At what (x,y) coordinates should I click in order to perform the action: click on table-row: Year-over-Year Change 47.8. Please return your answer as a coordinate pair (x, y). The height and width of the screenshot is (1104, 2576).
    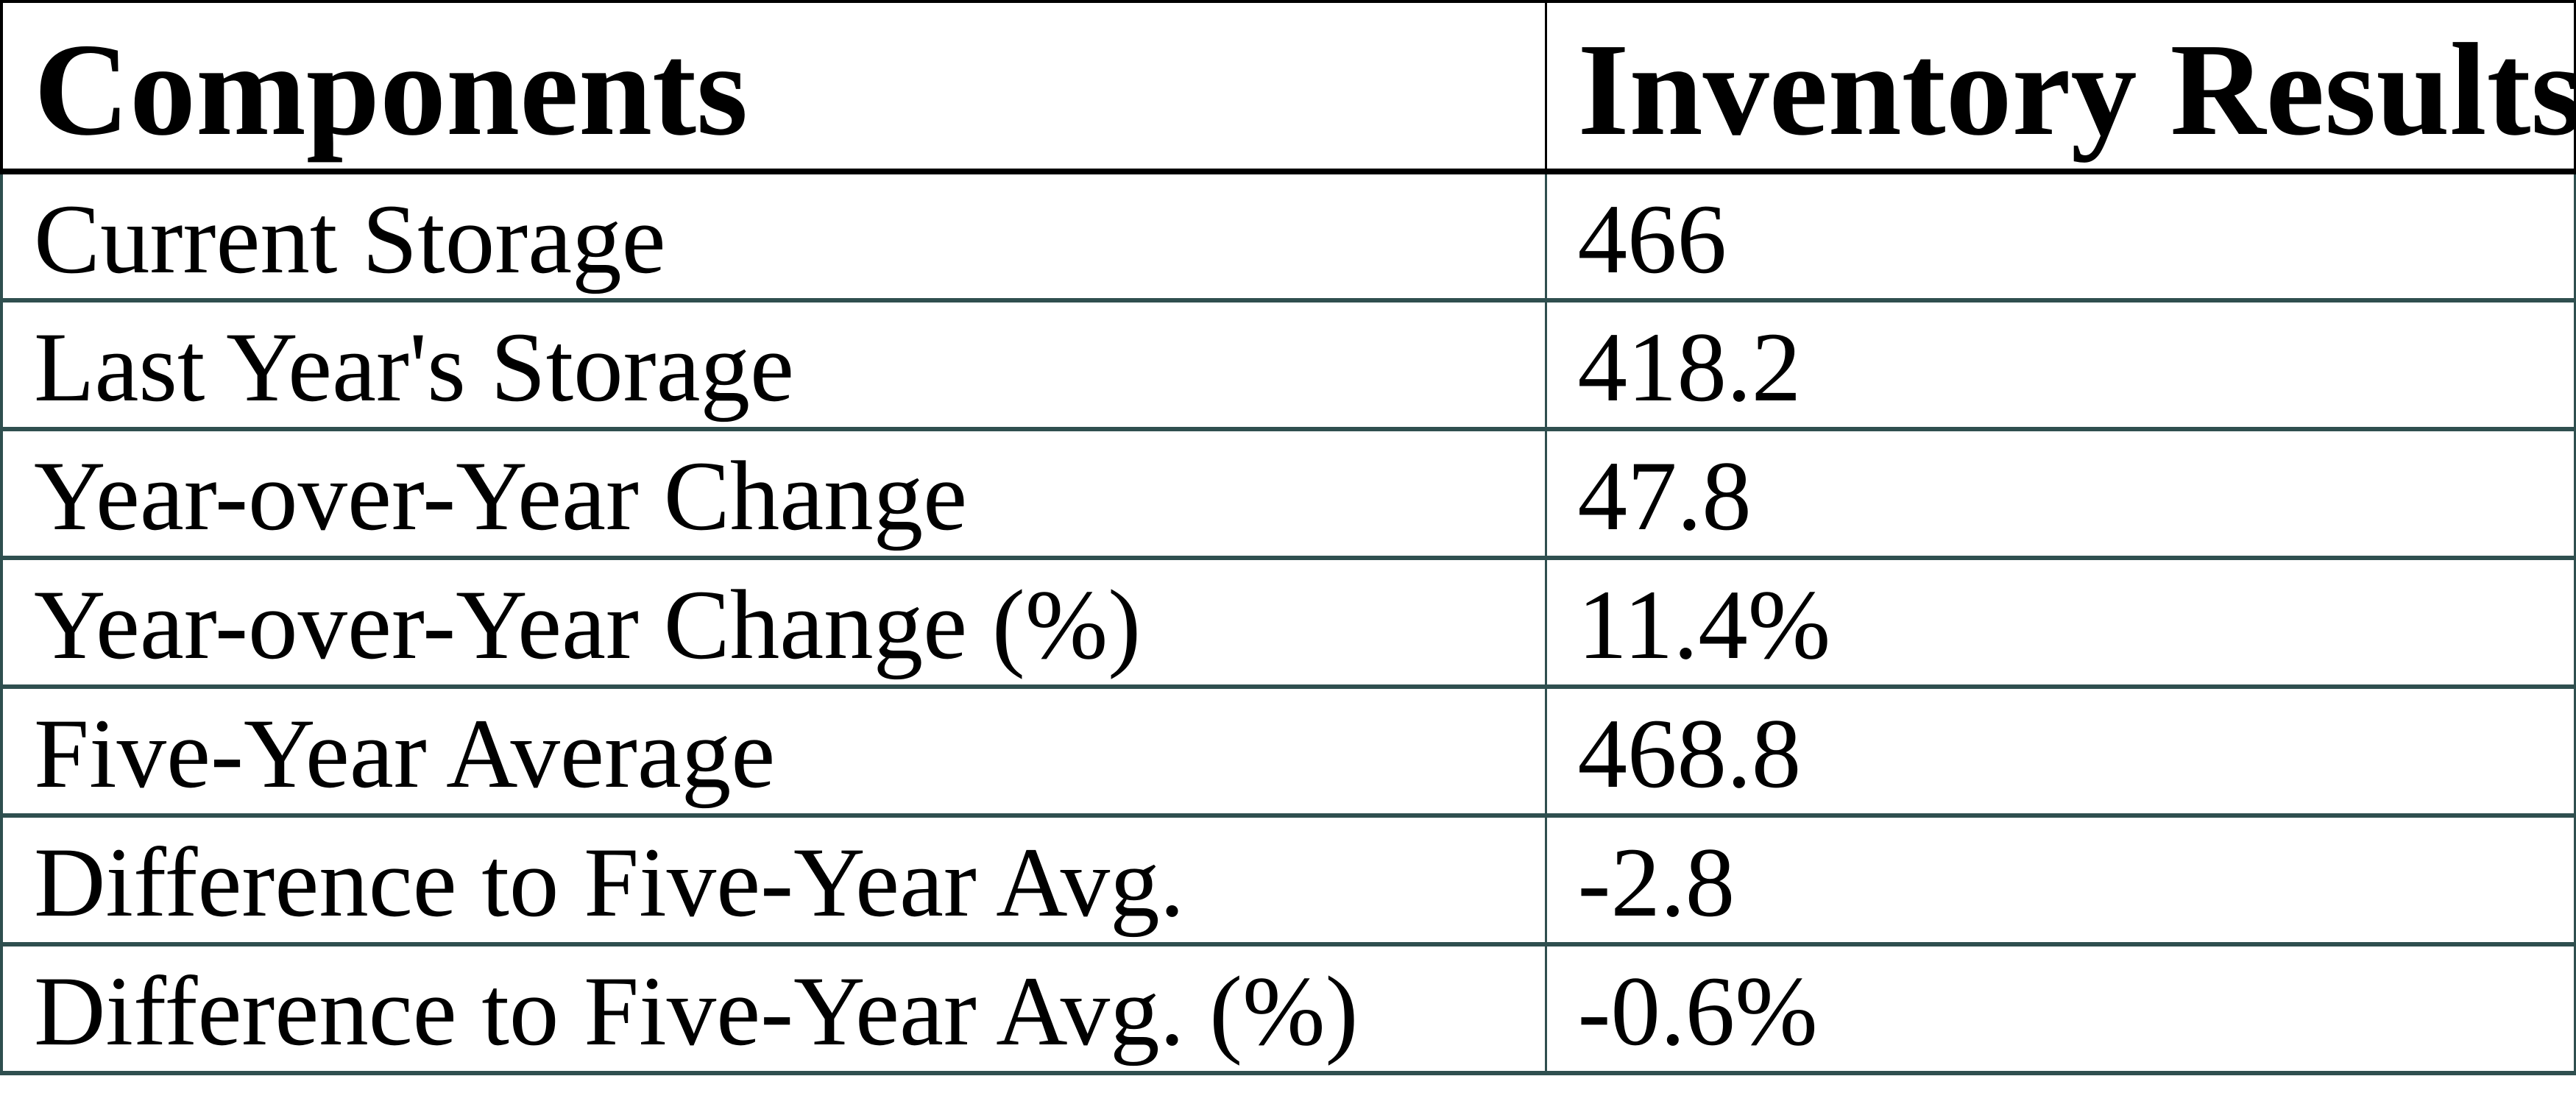
    Looking at the image, I should click on (1288, 493).